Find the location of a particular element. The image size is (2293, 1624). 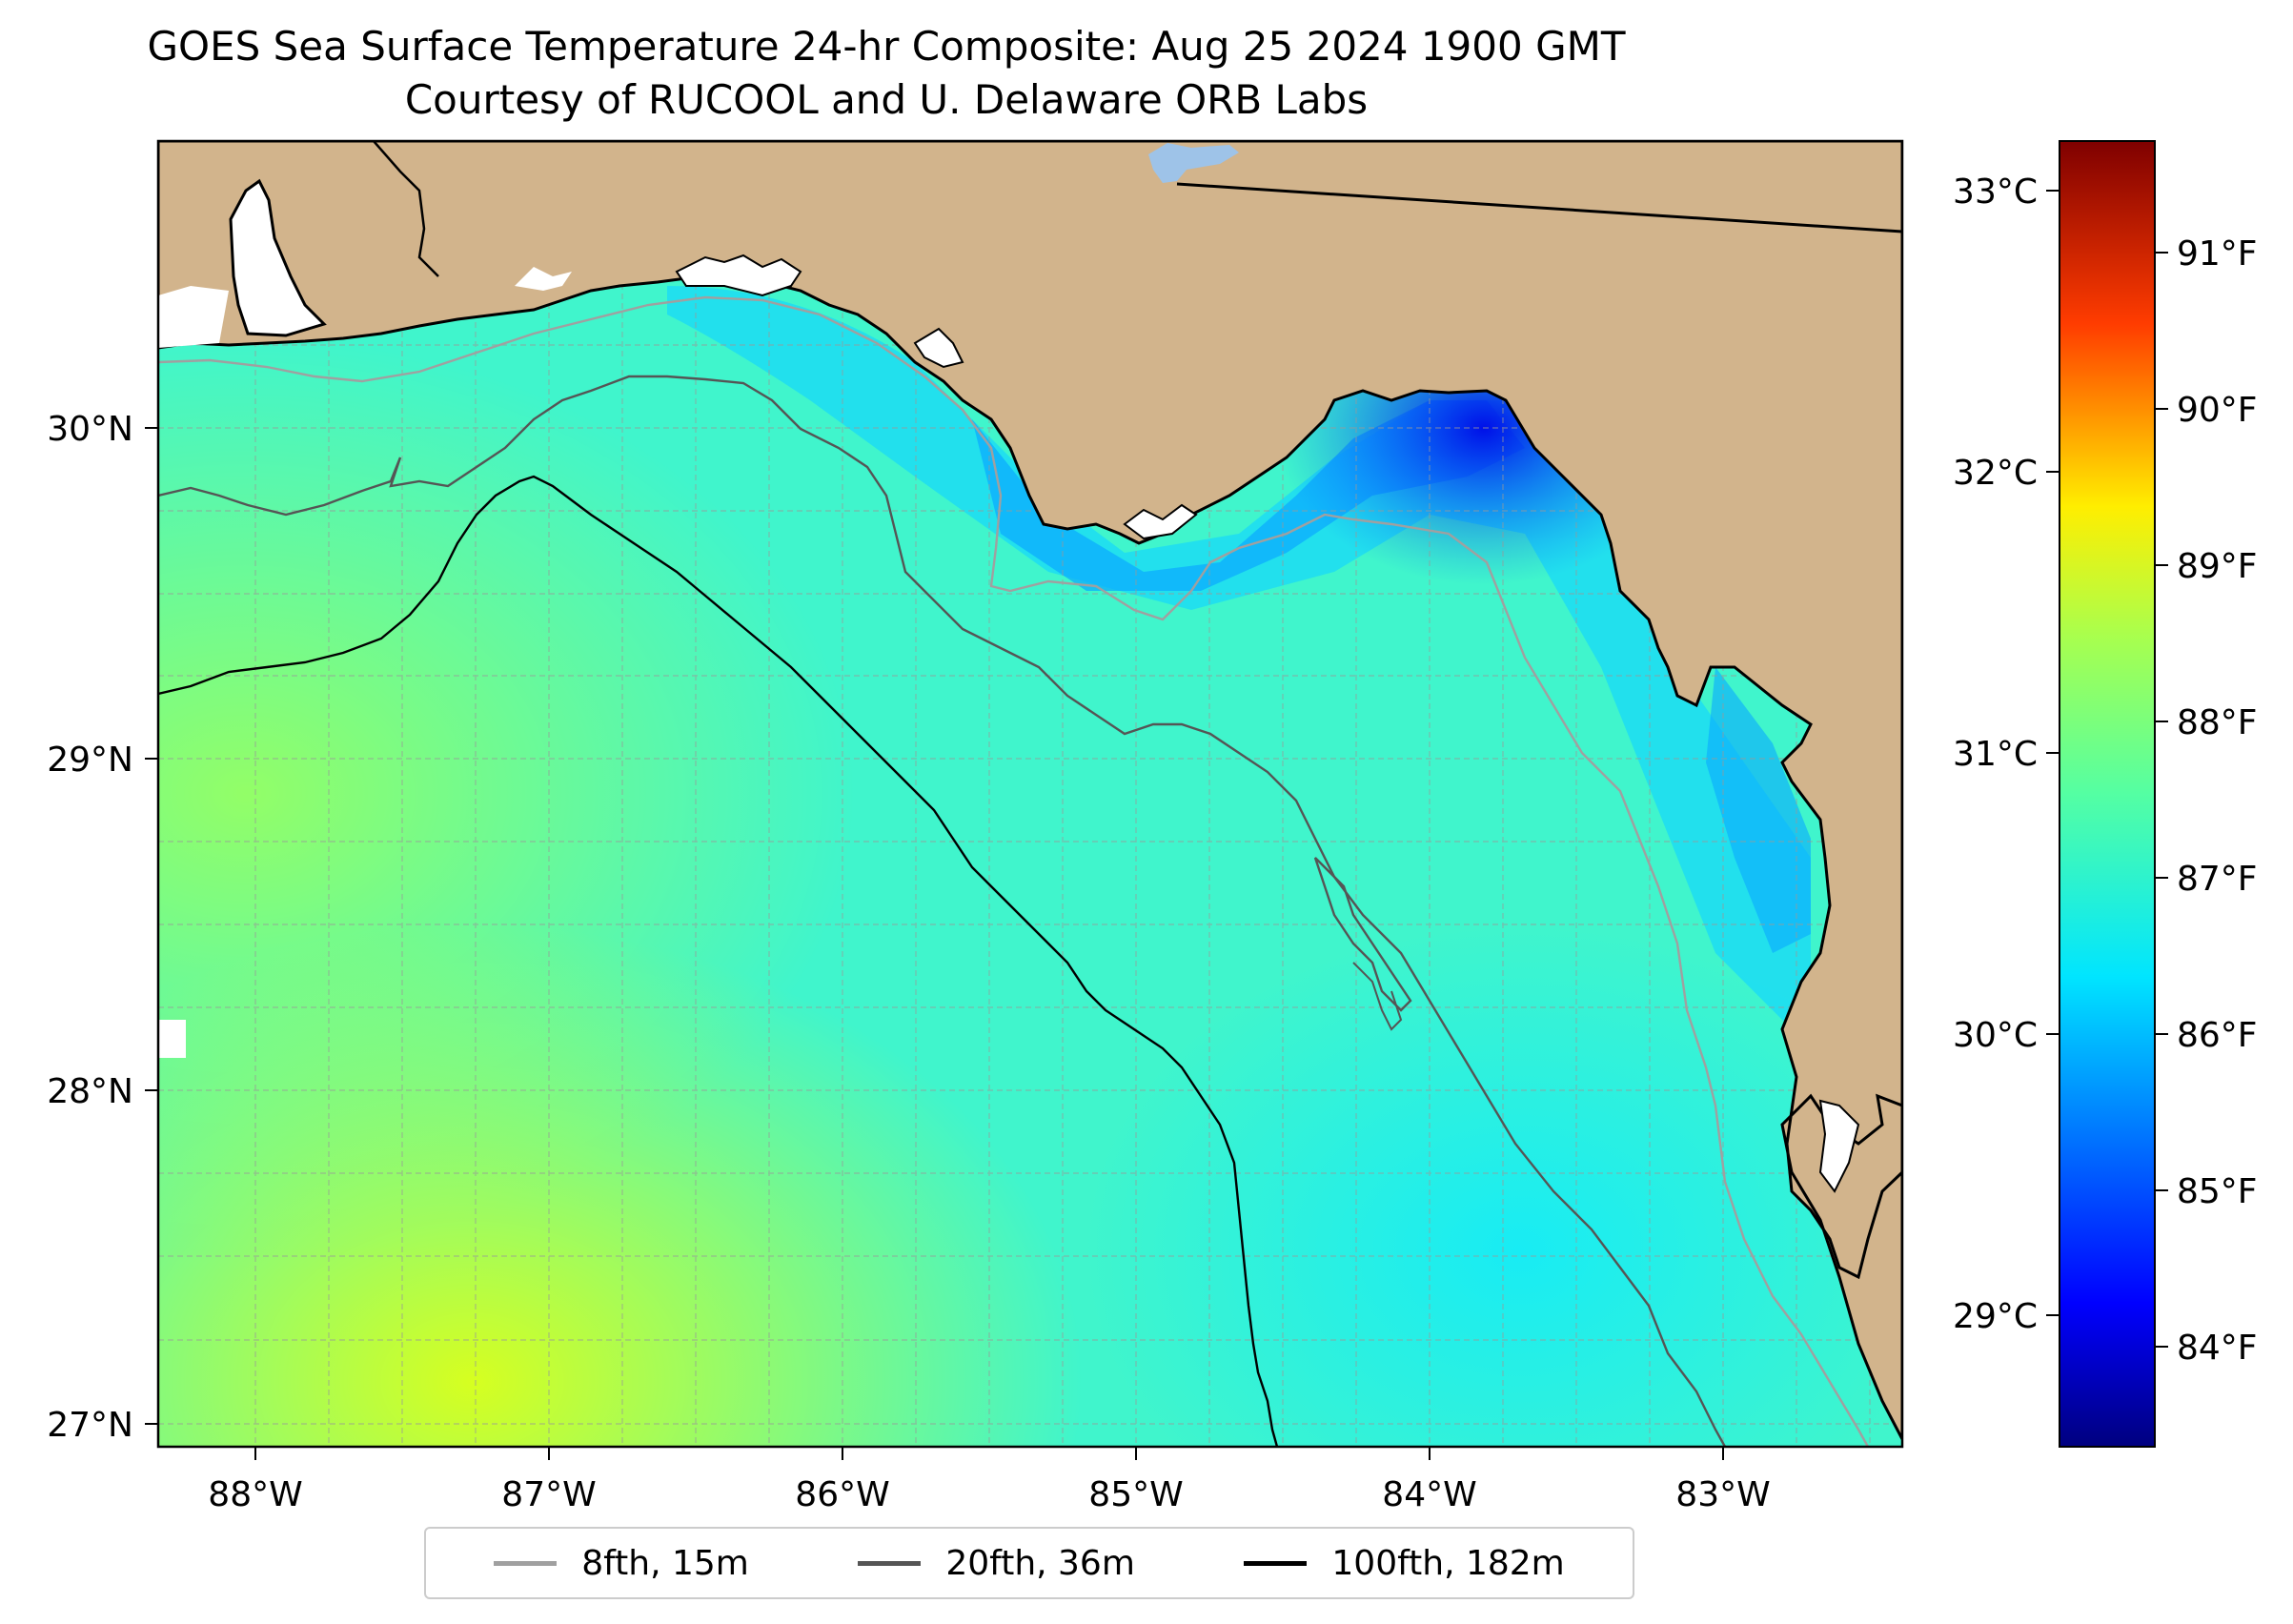

legend-label-20fth: 20fth, 36m is located at coordinates (1040, 1563).